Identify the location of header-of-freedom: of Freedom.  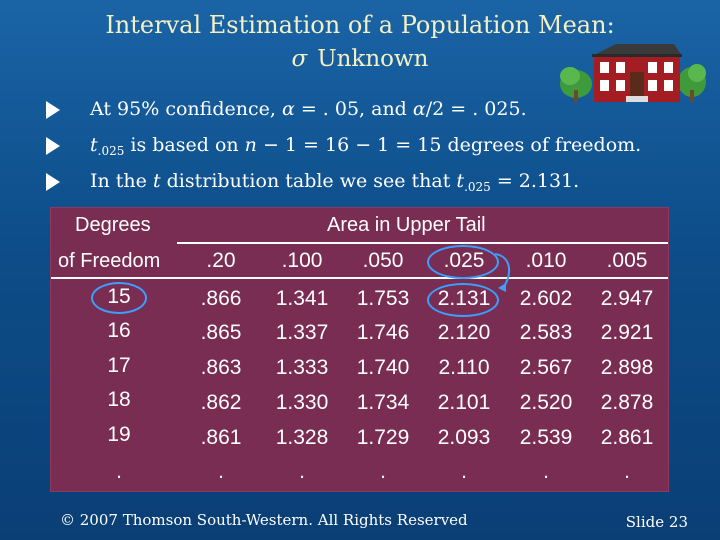
(109, 261).